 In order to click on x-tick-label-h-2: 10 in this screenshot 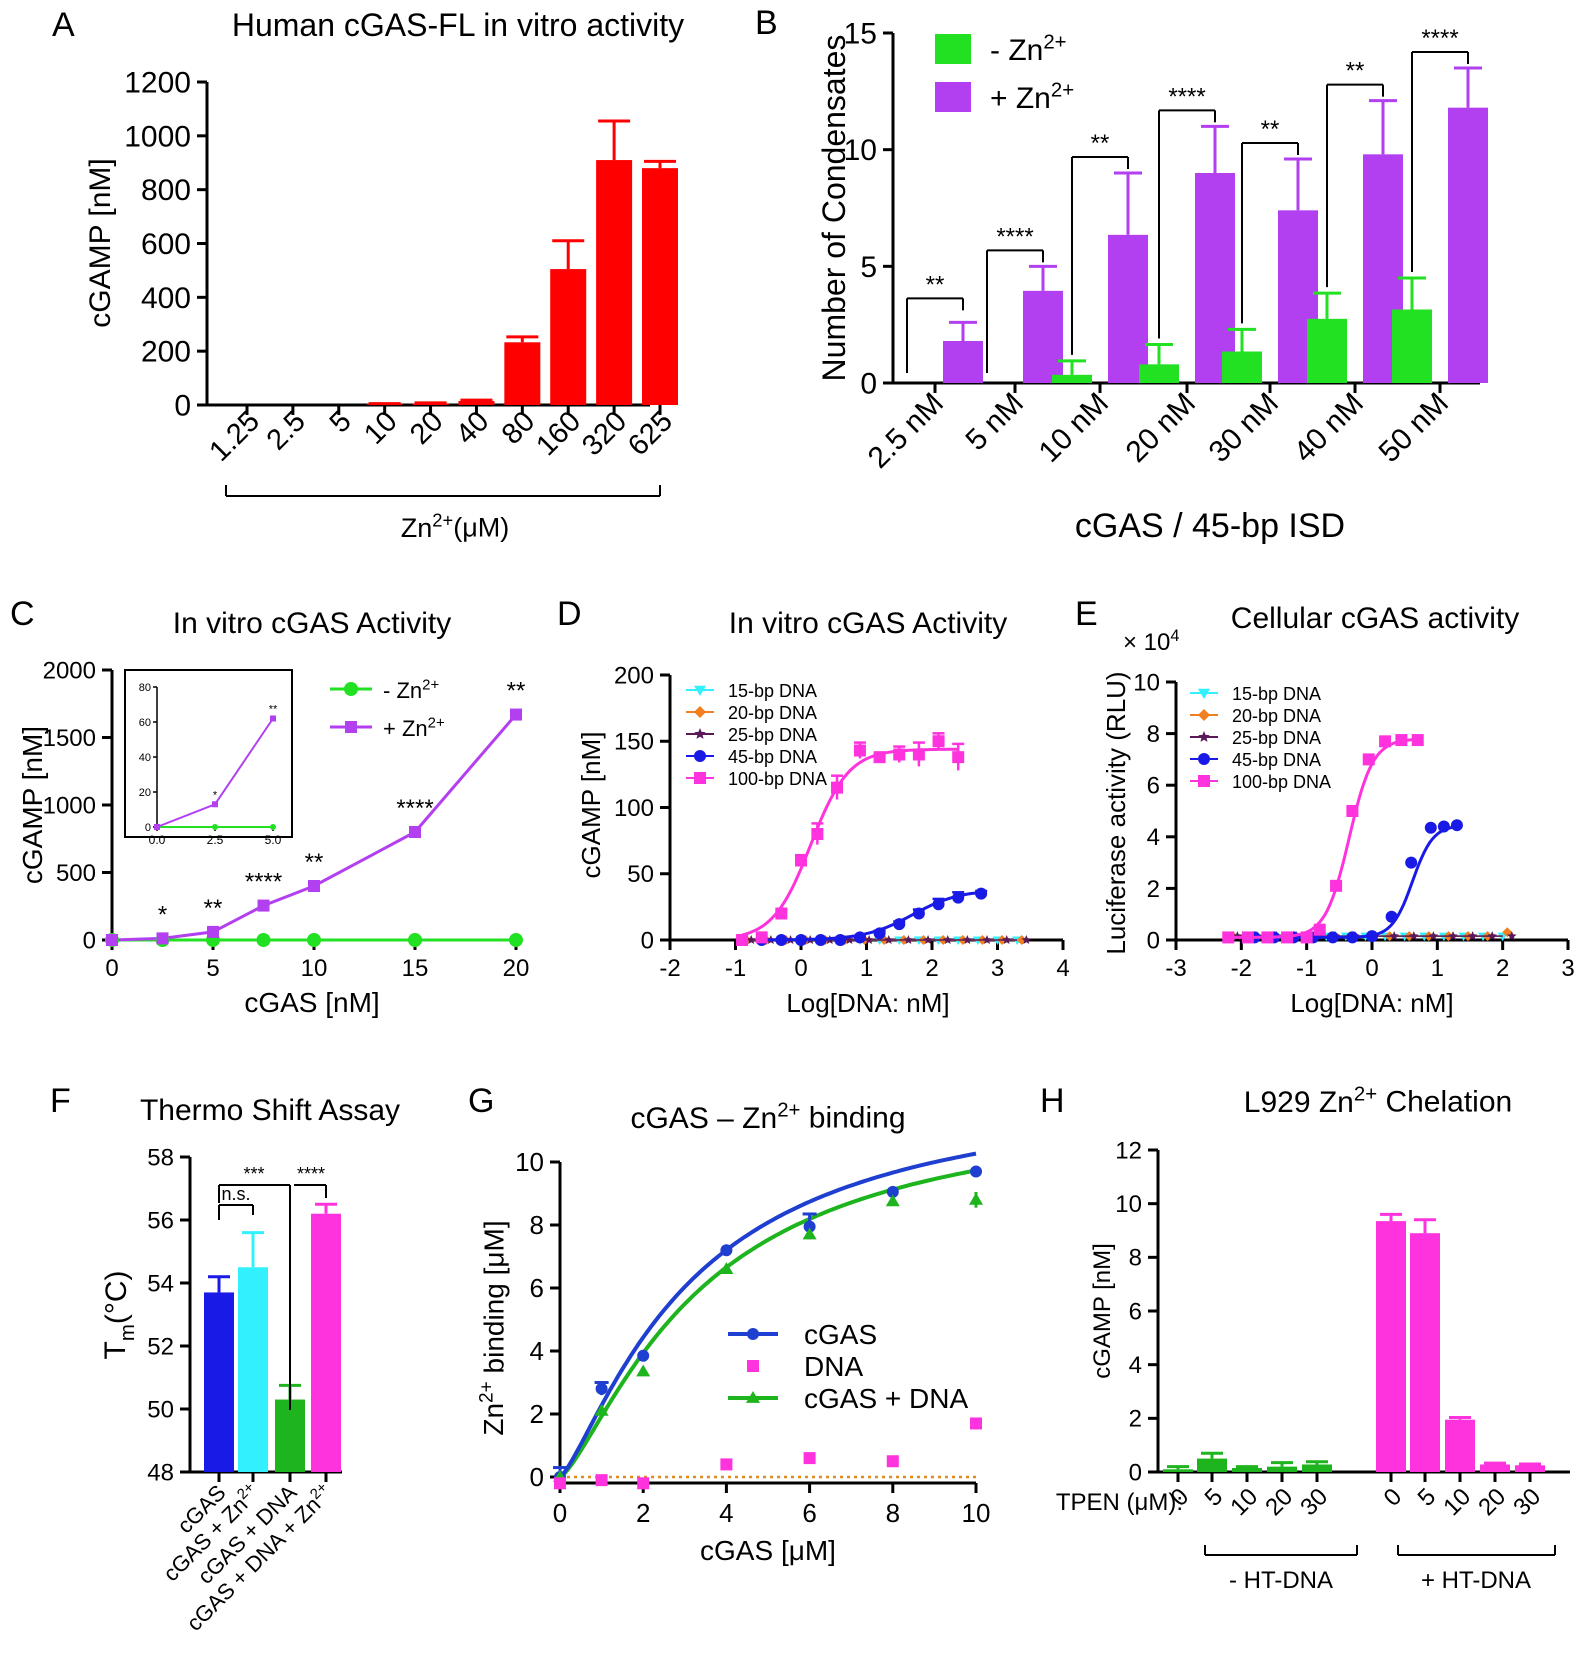, I will do `click(1244, 1502)`.